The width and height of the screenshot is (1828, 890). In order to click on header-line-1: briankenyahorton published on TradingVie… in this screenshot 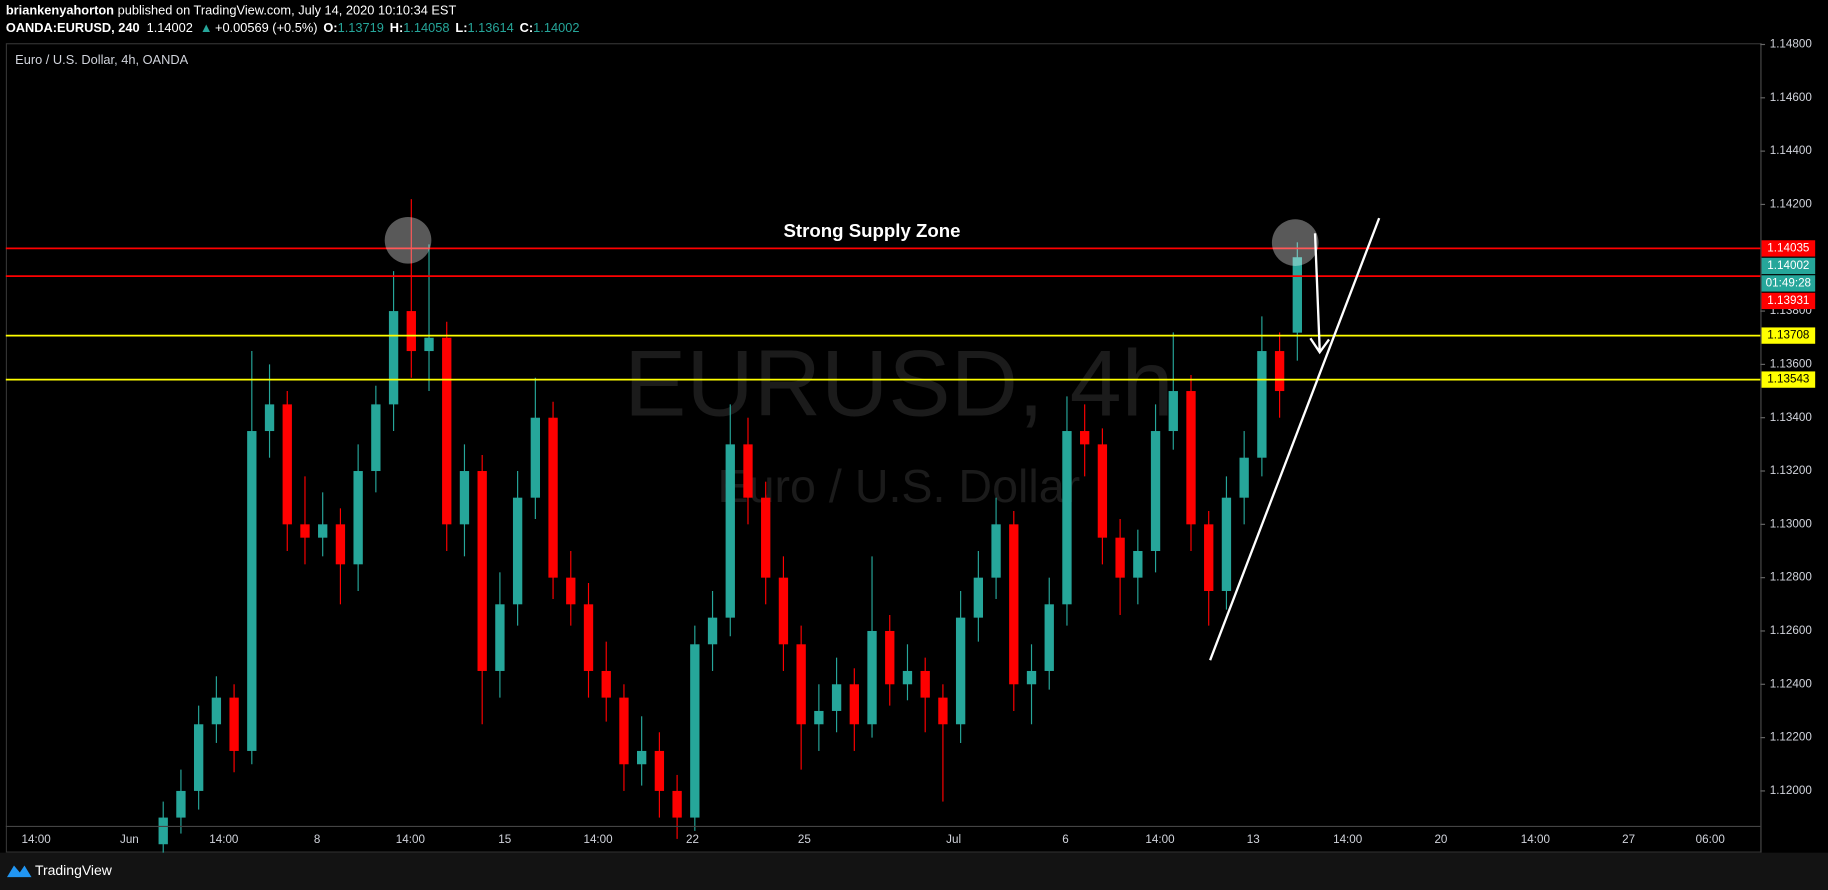, I will do `click(231, 10)`.